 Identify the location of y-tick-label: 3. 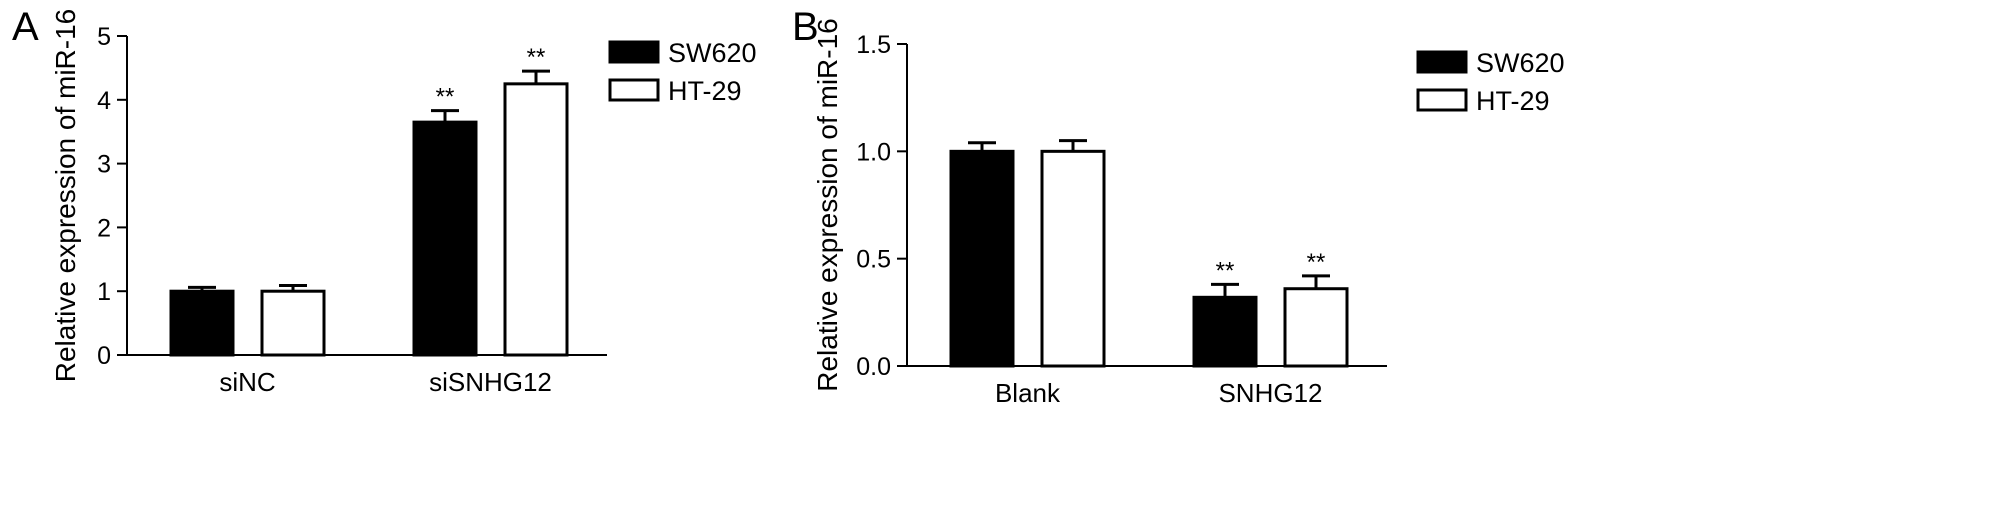
(104, 165).